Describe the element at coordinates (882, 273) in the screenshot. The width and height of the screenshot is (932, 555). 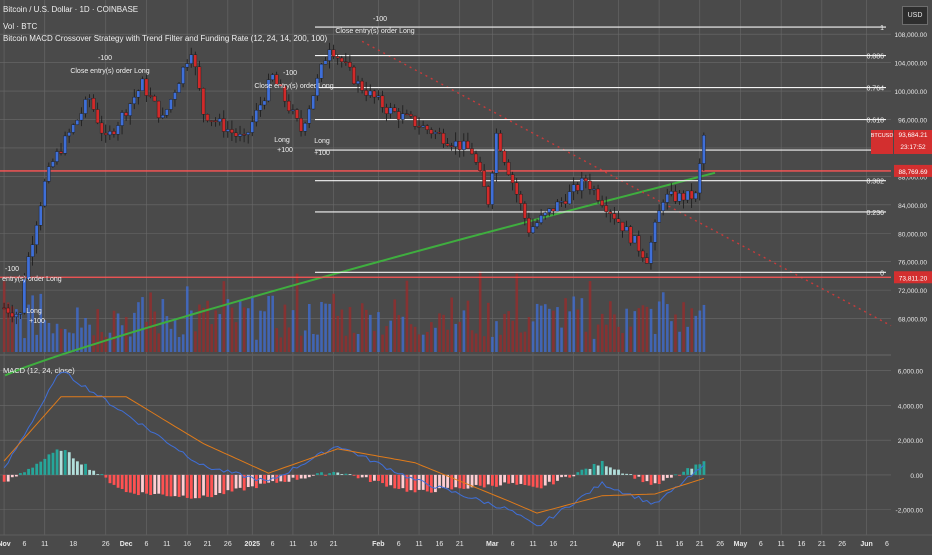
I see `fib-label: 0` at that location.